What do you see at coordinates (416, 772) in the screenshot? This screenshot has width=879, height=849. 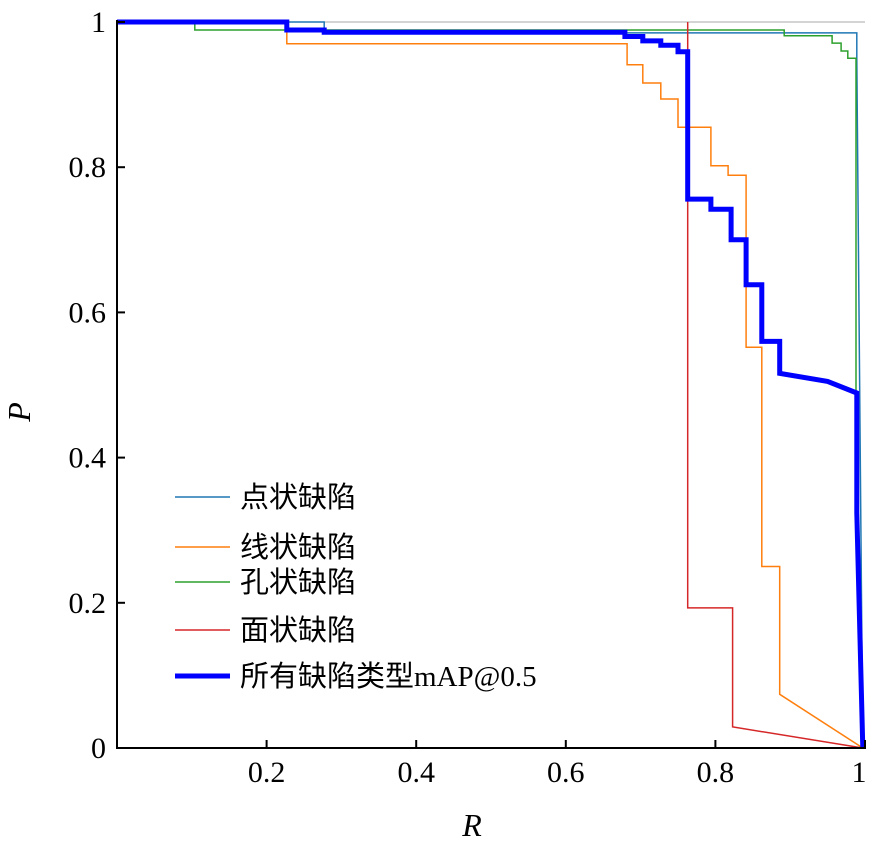 I see `x-tick-label: 0.4` at bounding box center [416, 772].